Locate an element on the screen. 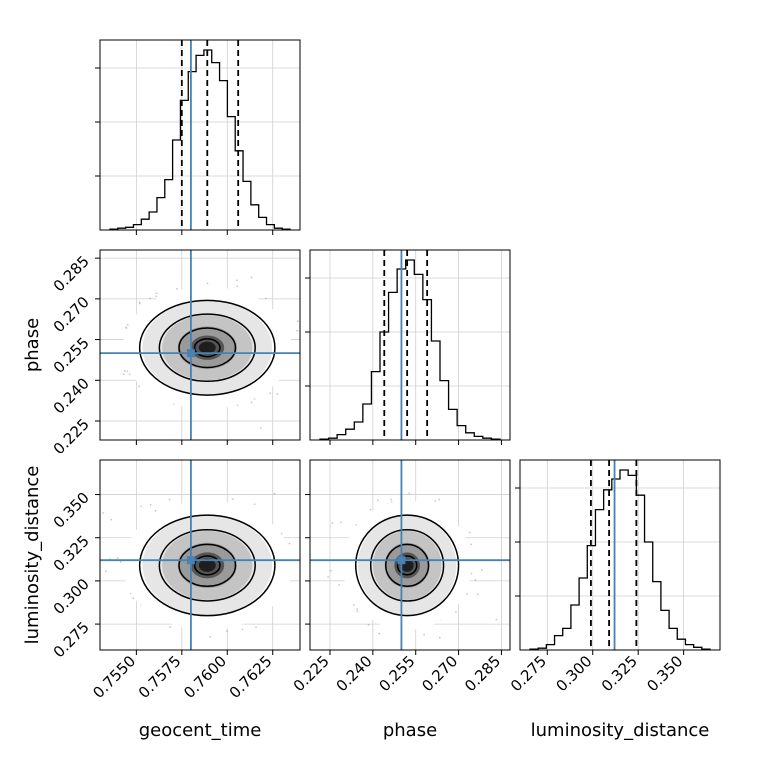  x-tick-label: 0.270 is located at coordinates (439, 673).